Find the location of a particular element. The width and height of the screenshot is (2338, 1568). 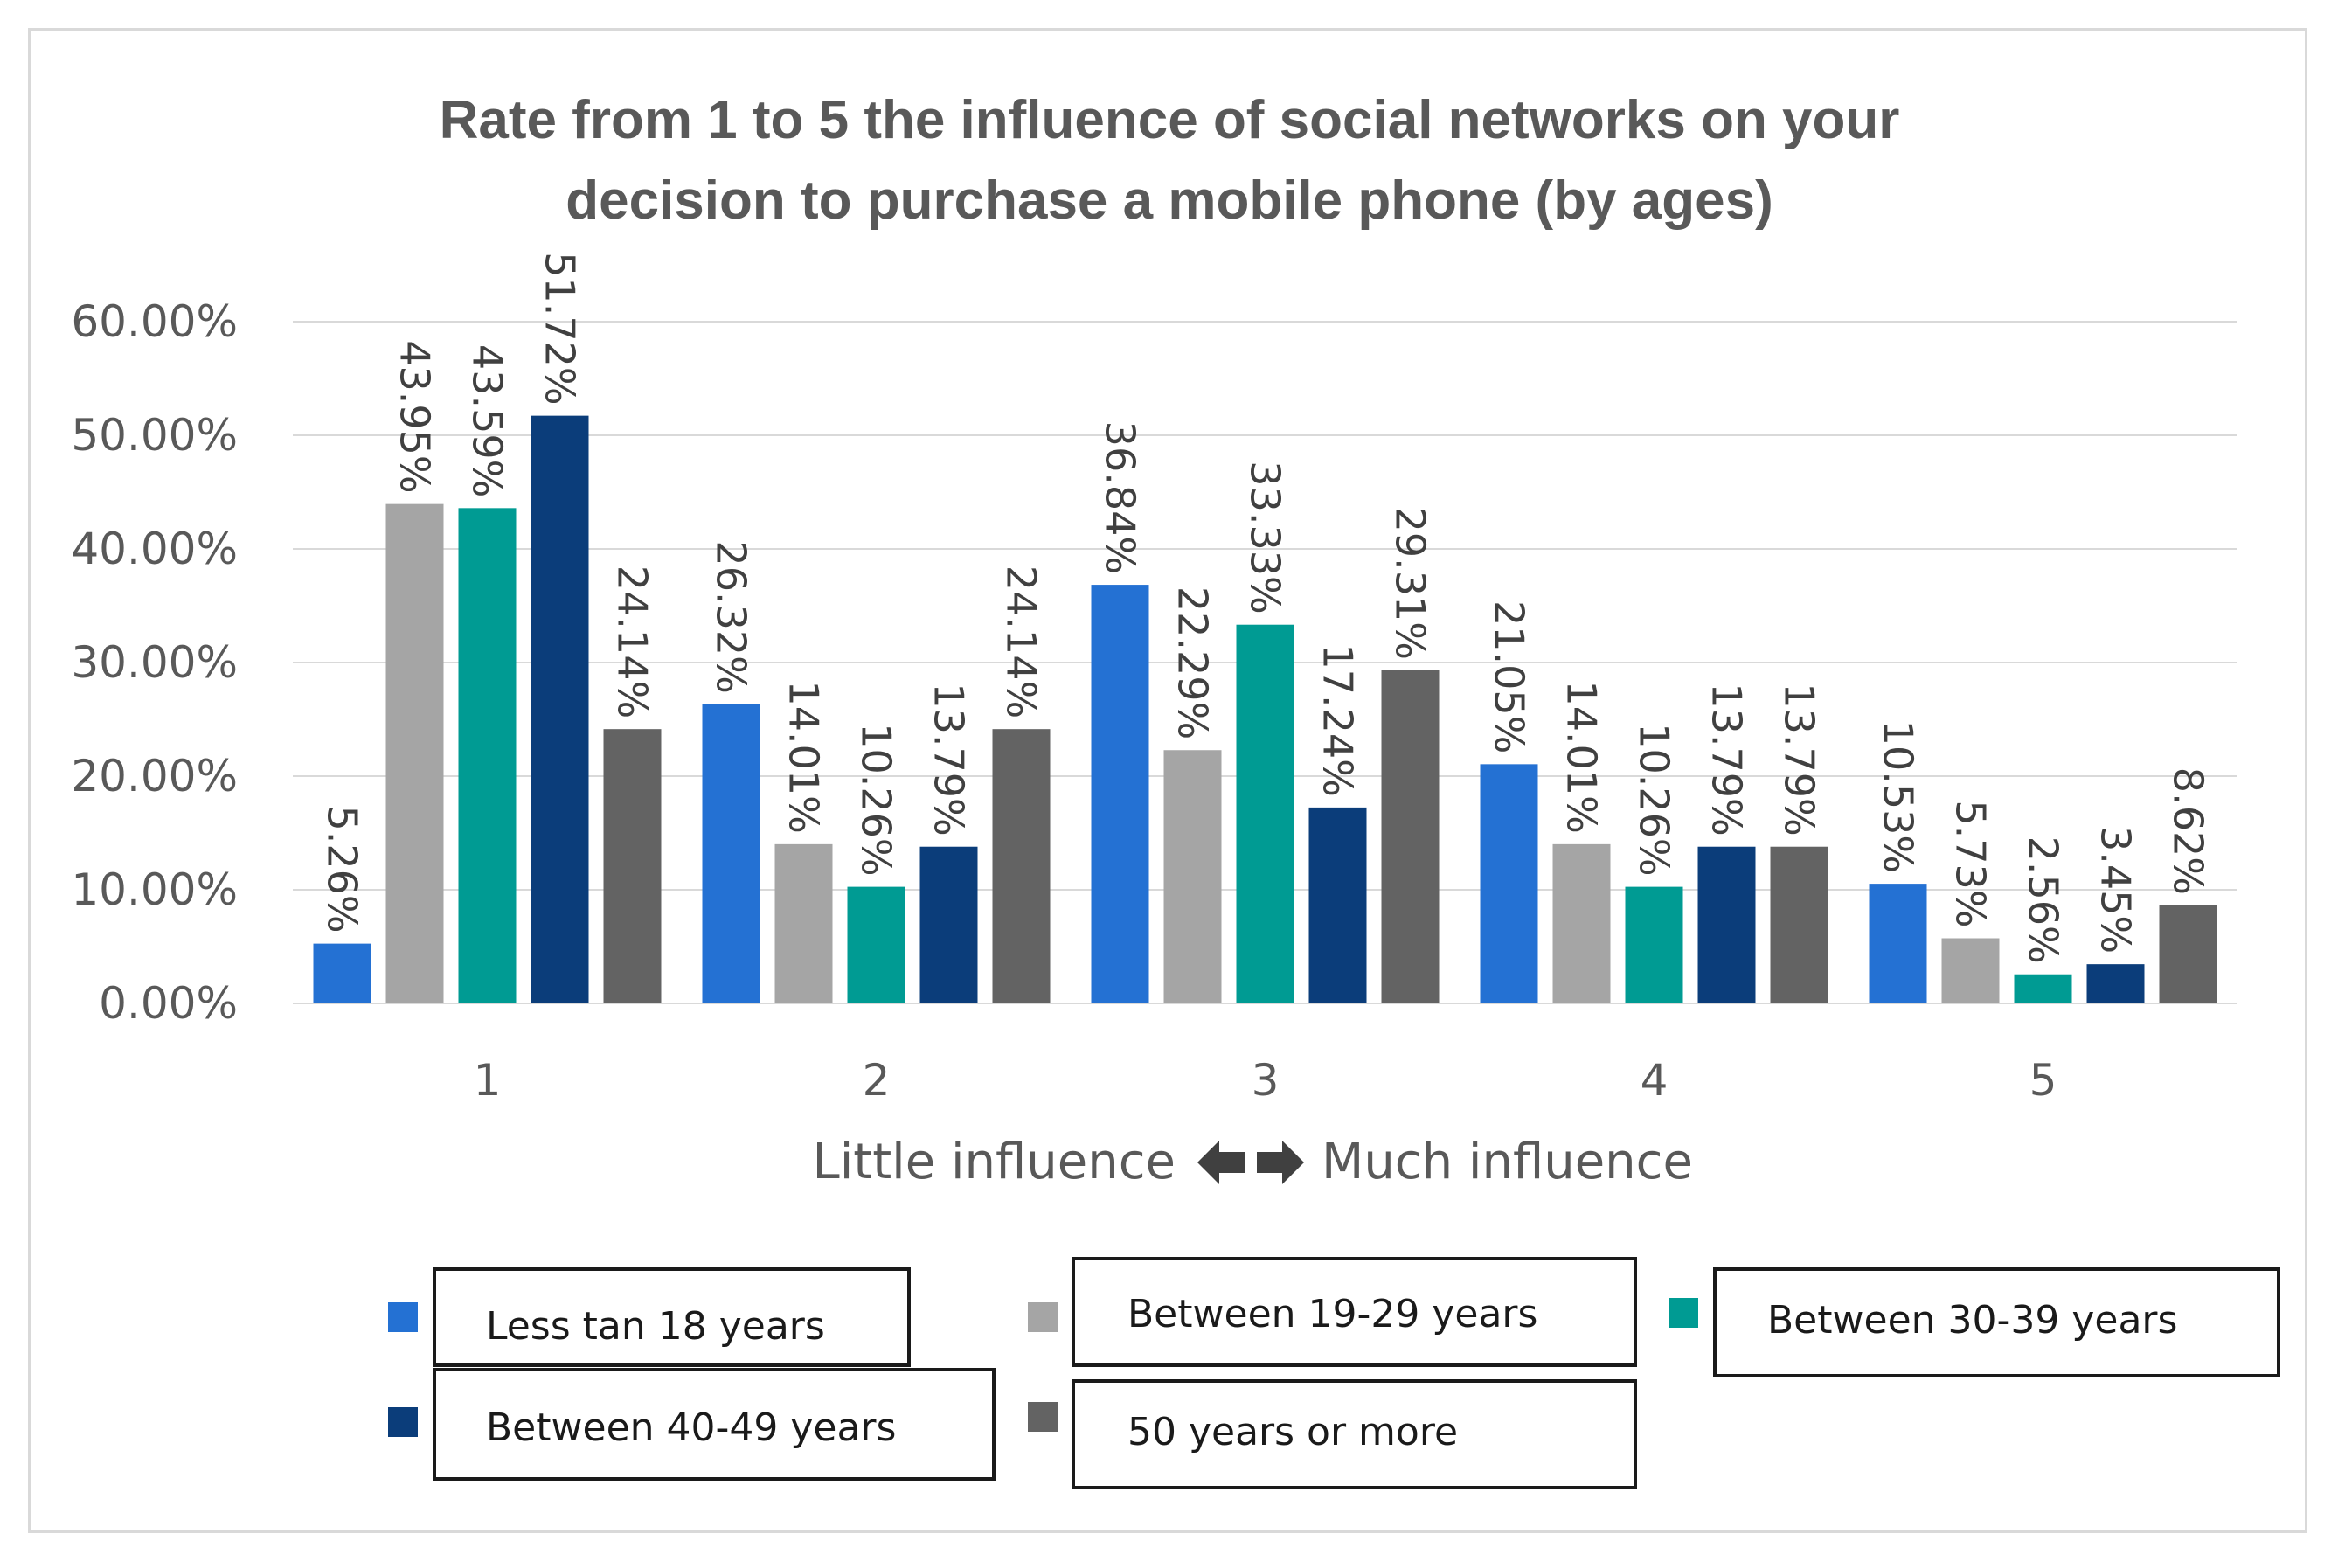

data-label: 5.26% is located at coordinates (342, 869).